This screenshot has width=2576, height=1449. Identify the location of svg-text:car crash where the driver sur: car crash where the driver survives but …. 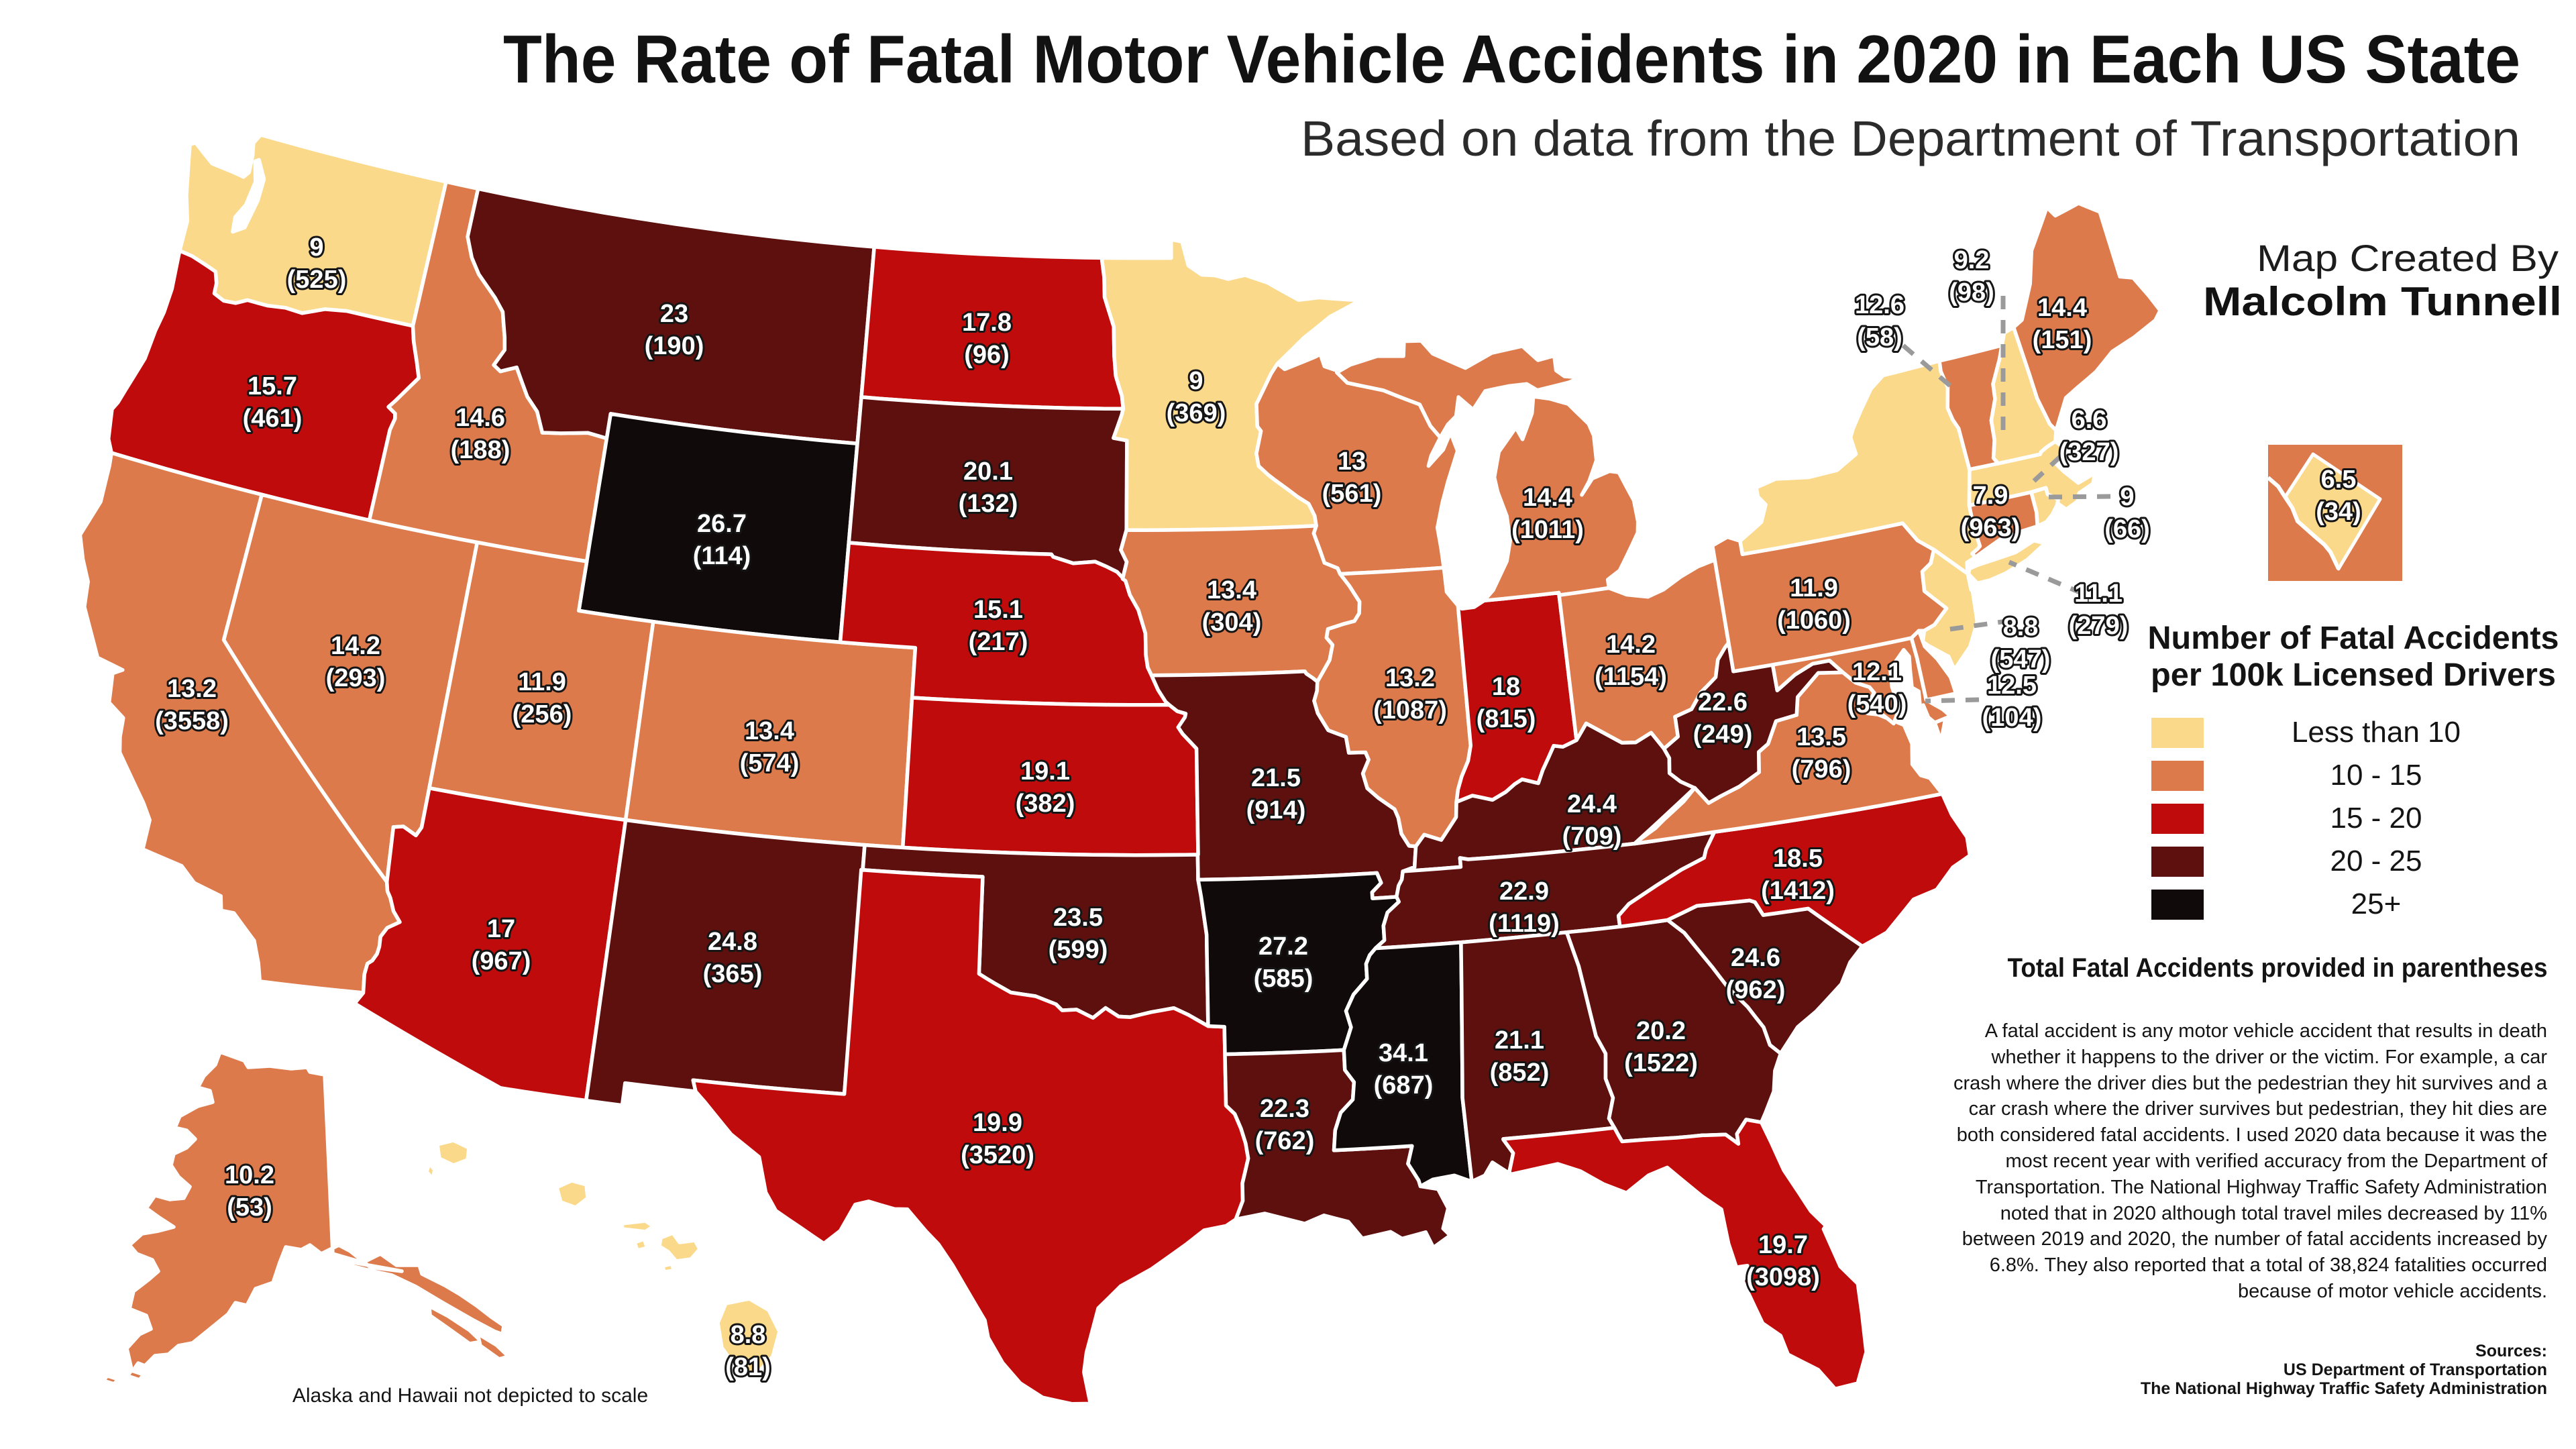
(2258, 1109).